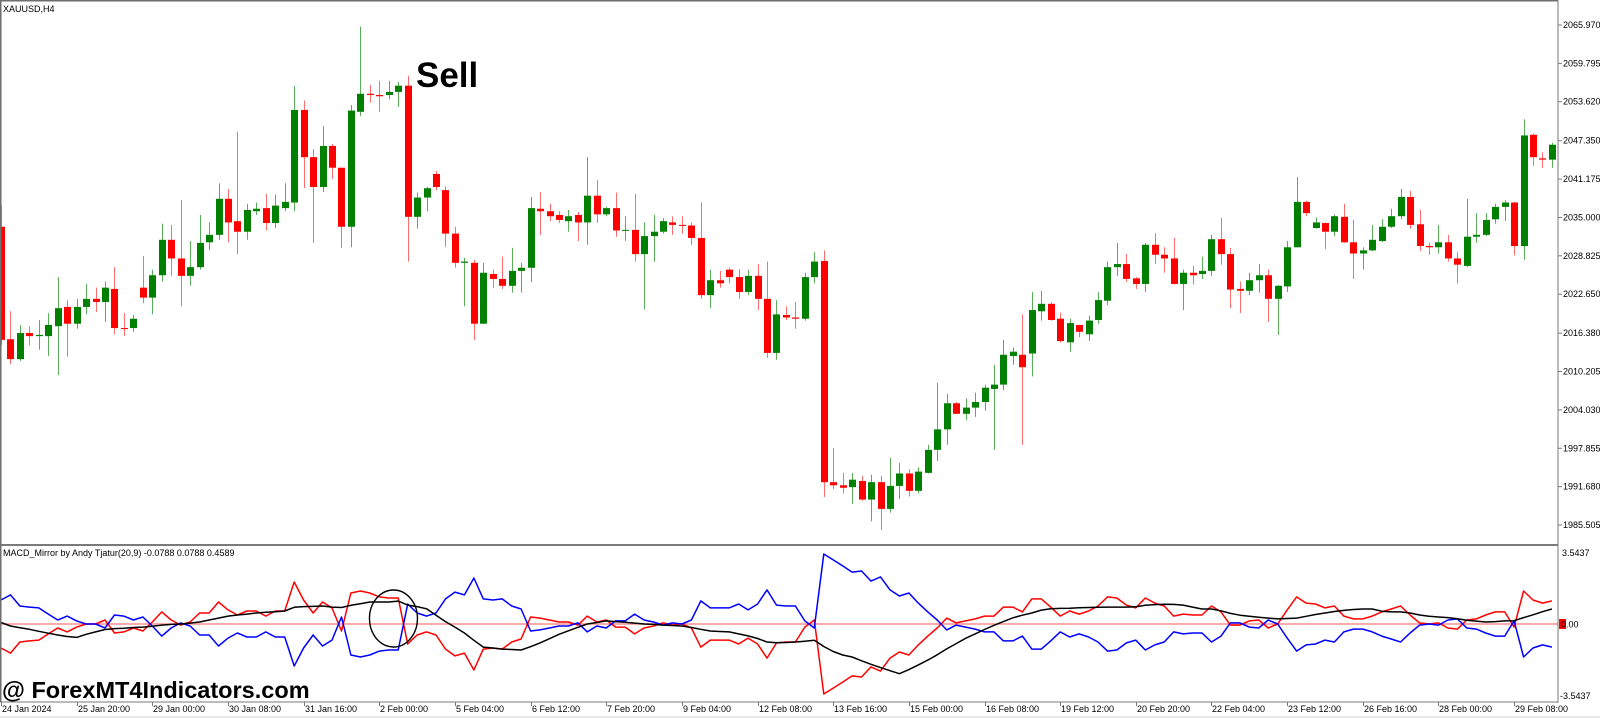 The height and width of the screenshot is (718, 1600). What do you see at coordinates (1465, 709) in the screenshot?
I see `time-axis-label: 28 Feb 00:00` at bounding box center [1465, 709].